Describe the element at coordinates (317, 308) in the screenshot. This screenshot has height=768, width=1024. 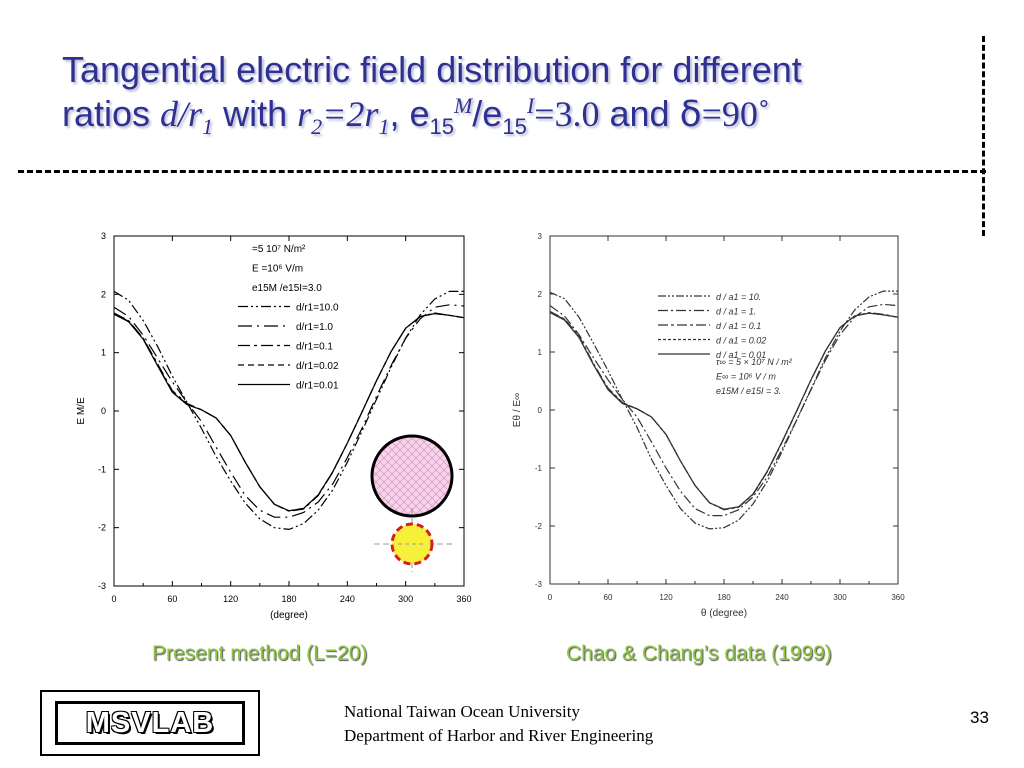
I see `legend-entry: d/r1=10.0` at that location.